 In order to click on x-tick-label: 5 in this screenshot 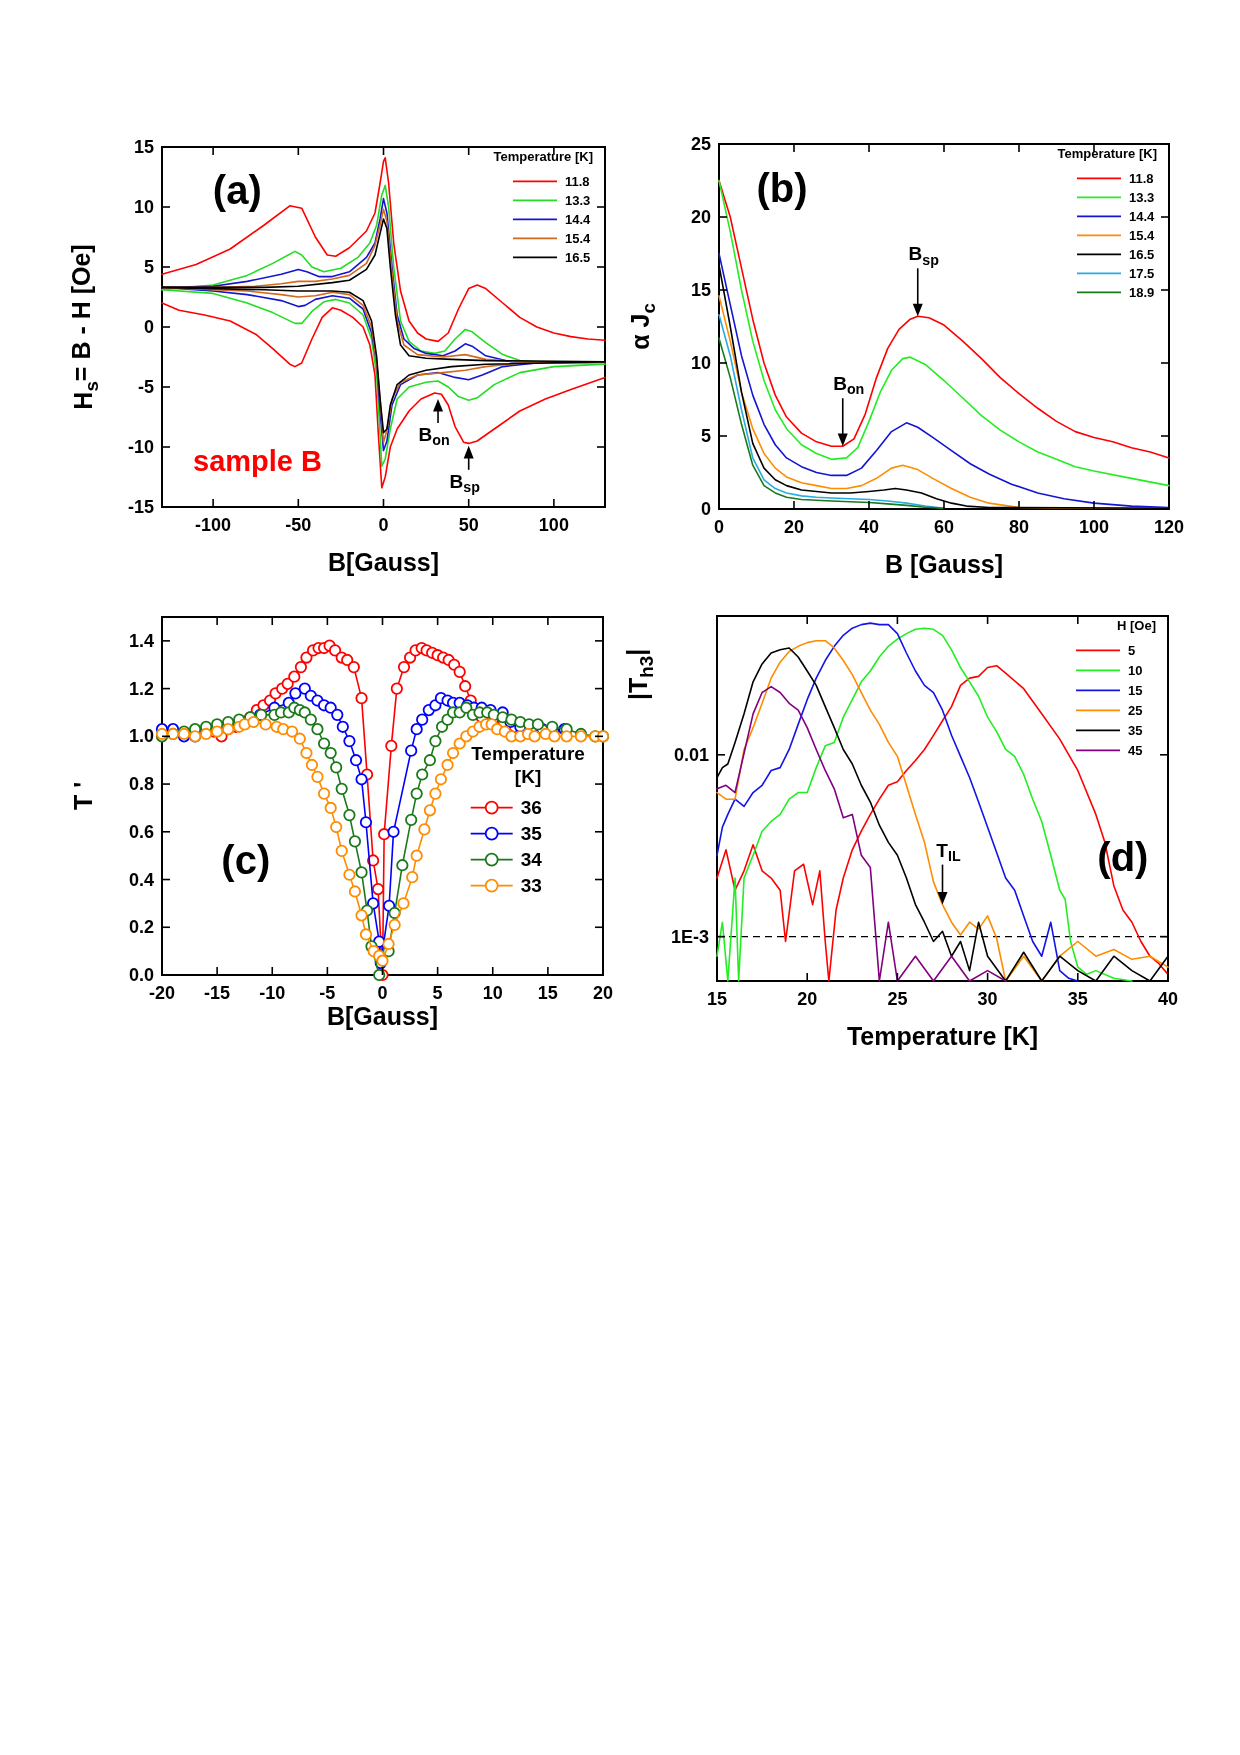, I will do `click(437, 993)`.